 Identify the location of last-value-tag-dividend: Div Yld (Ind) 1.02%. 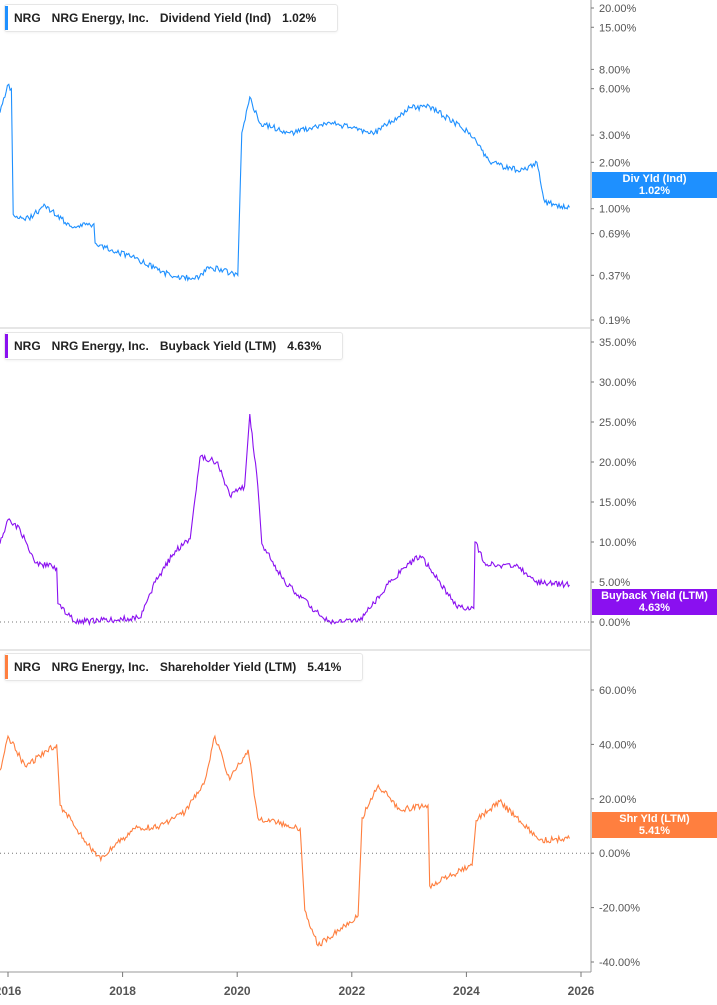
(654, 185).